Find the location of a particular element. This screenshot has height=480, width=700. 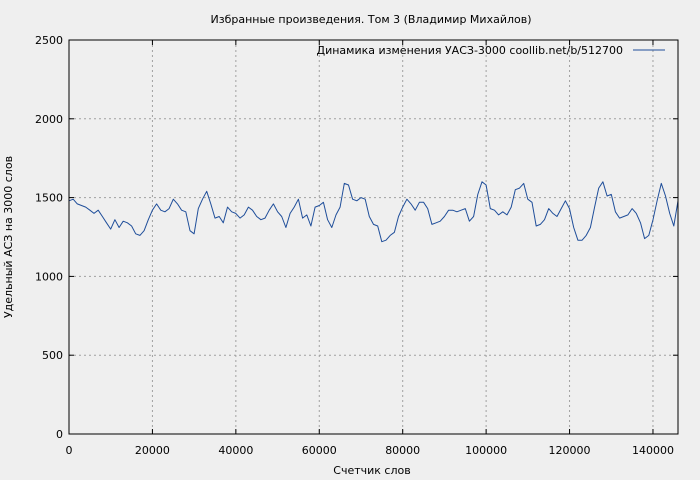

y-tick-label: 2500 is located at coordinates (49, 40).